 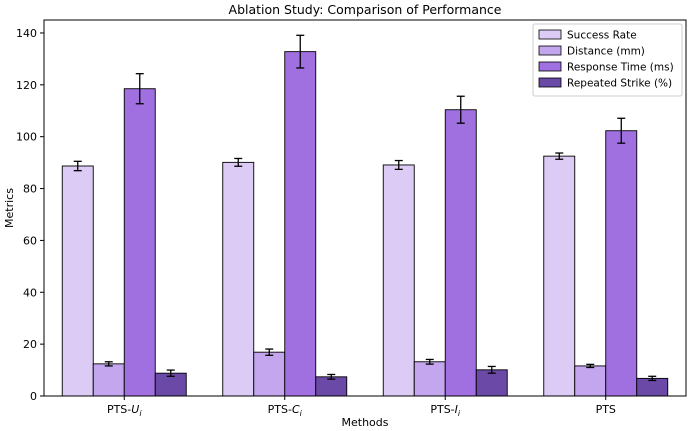 What do you see at coordinates (30, 344) in the screenshot?
I see `y-tick-label: 20` at bounding box center [30, 344].